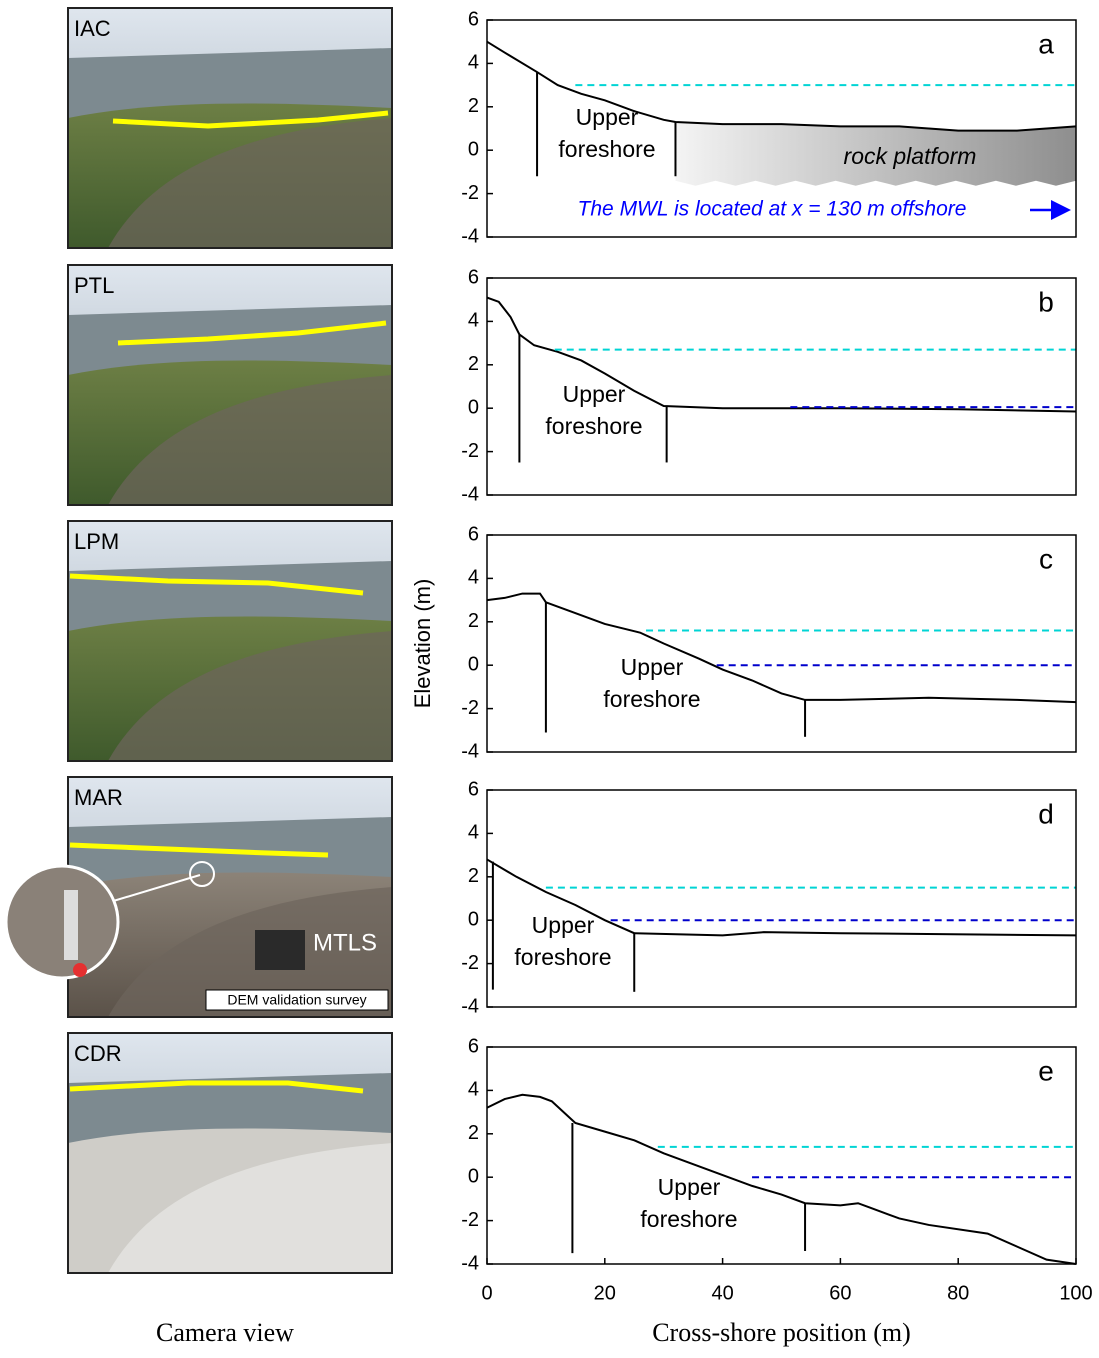 The width and height of the screenshot is (1099, 1358). I want to click on camera-photo: CDR, so click(230, 1153).